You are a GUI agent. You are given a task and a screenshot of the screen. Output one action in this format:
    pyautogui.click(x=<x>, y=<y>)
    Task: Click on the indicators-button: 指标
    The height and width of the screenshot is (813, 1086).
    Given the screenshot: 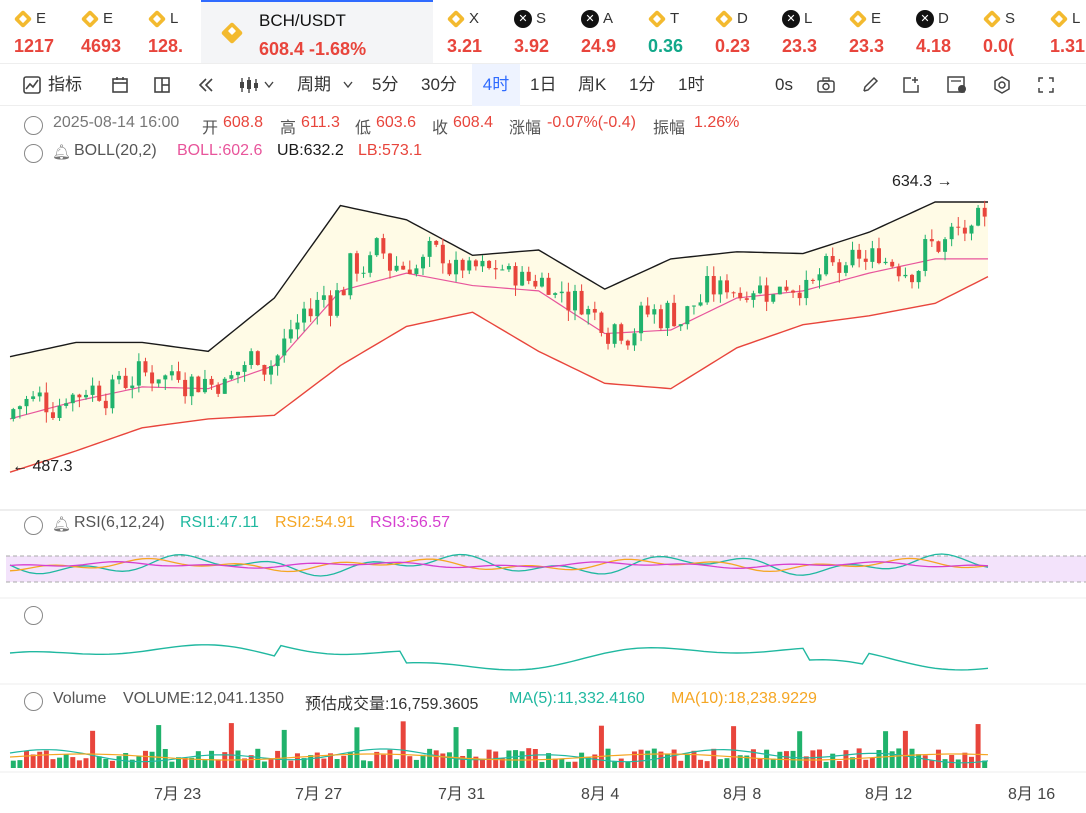 What is the action you would take?
    pyautogui.click(x=65, y=84)
    